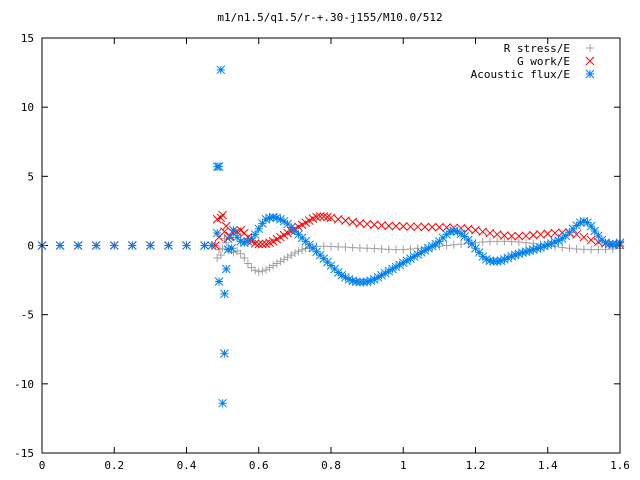  Describe the element at coordinates (24, 453) in the screenshot. I see `y-tick-label: -15` at that location.